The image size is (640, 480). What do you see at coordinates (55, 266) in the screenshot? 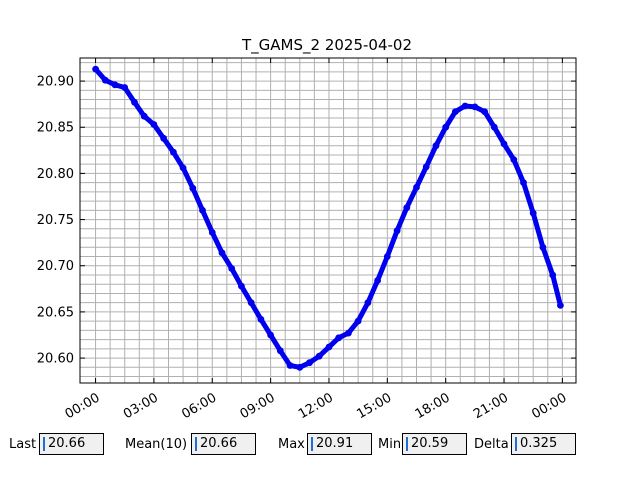
I see `y-tick-label: 20.70` at bounding box center [55, 266].